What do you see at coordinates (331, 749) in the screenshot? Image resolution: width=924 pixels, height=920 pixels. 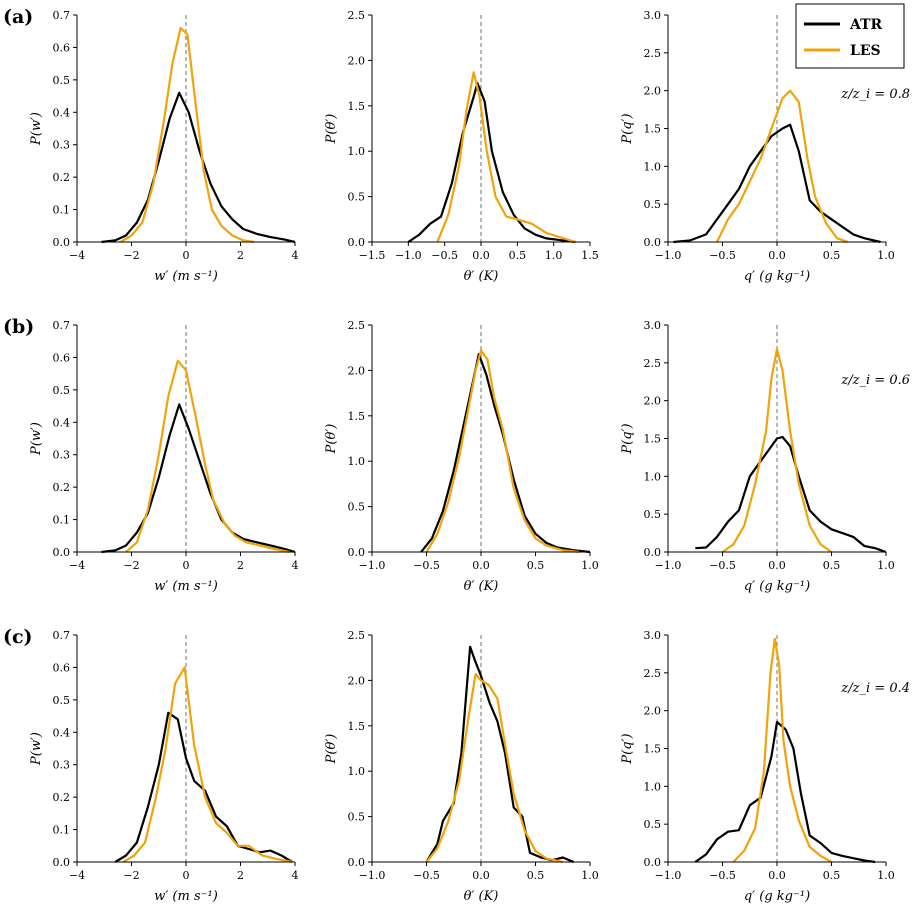 I see `y-axis-label: P(θ′)` at bounding box center [331, 749].